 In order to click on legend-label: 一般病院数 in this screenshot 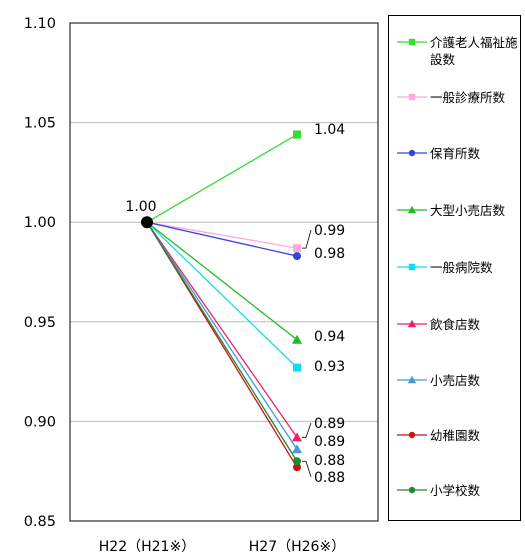, I will do `click(461, 267)`.